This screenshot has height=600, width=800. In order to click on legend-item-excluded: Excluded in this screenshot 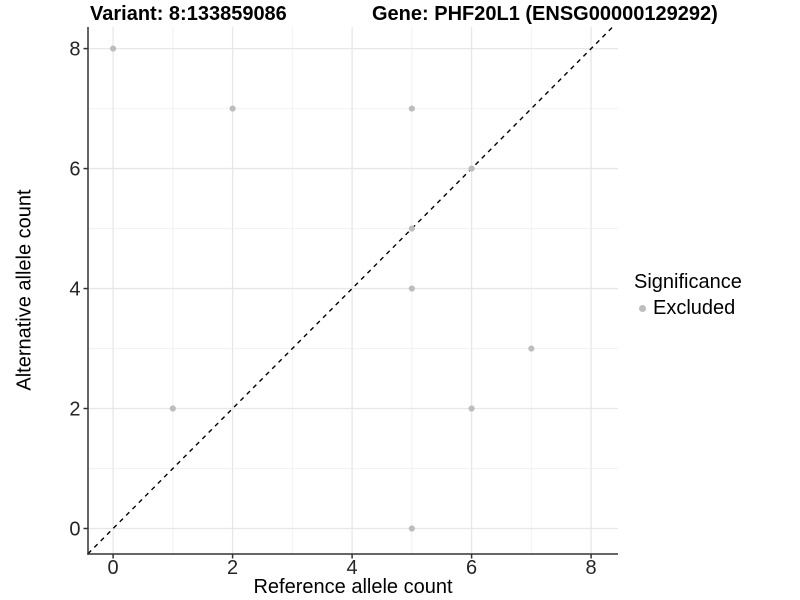, I will do `click(688, 308)`.